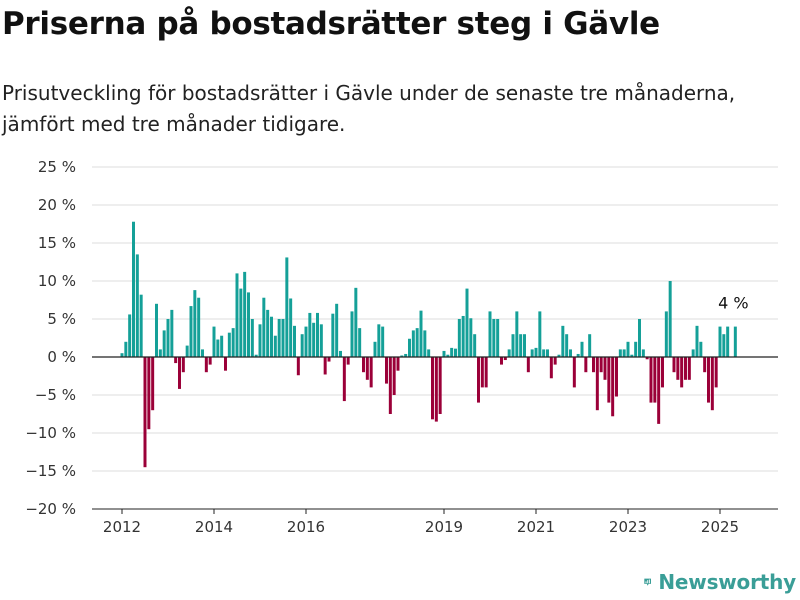 This screenshot has width=800, height=600. Describe the element at coordinates (57, 243) in the screenshot. I see `y-tick-label: 15 %` at that location.